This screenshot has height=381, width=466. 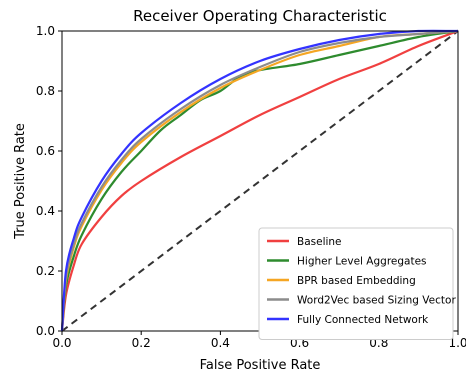 I want to click on y-tick-label: 1.0, so click(x=45, y=31).